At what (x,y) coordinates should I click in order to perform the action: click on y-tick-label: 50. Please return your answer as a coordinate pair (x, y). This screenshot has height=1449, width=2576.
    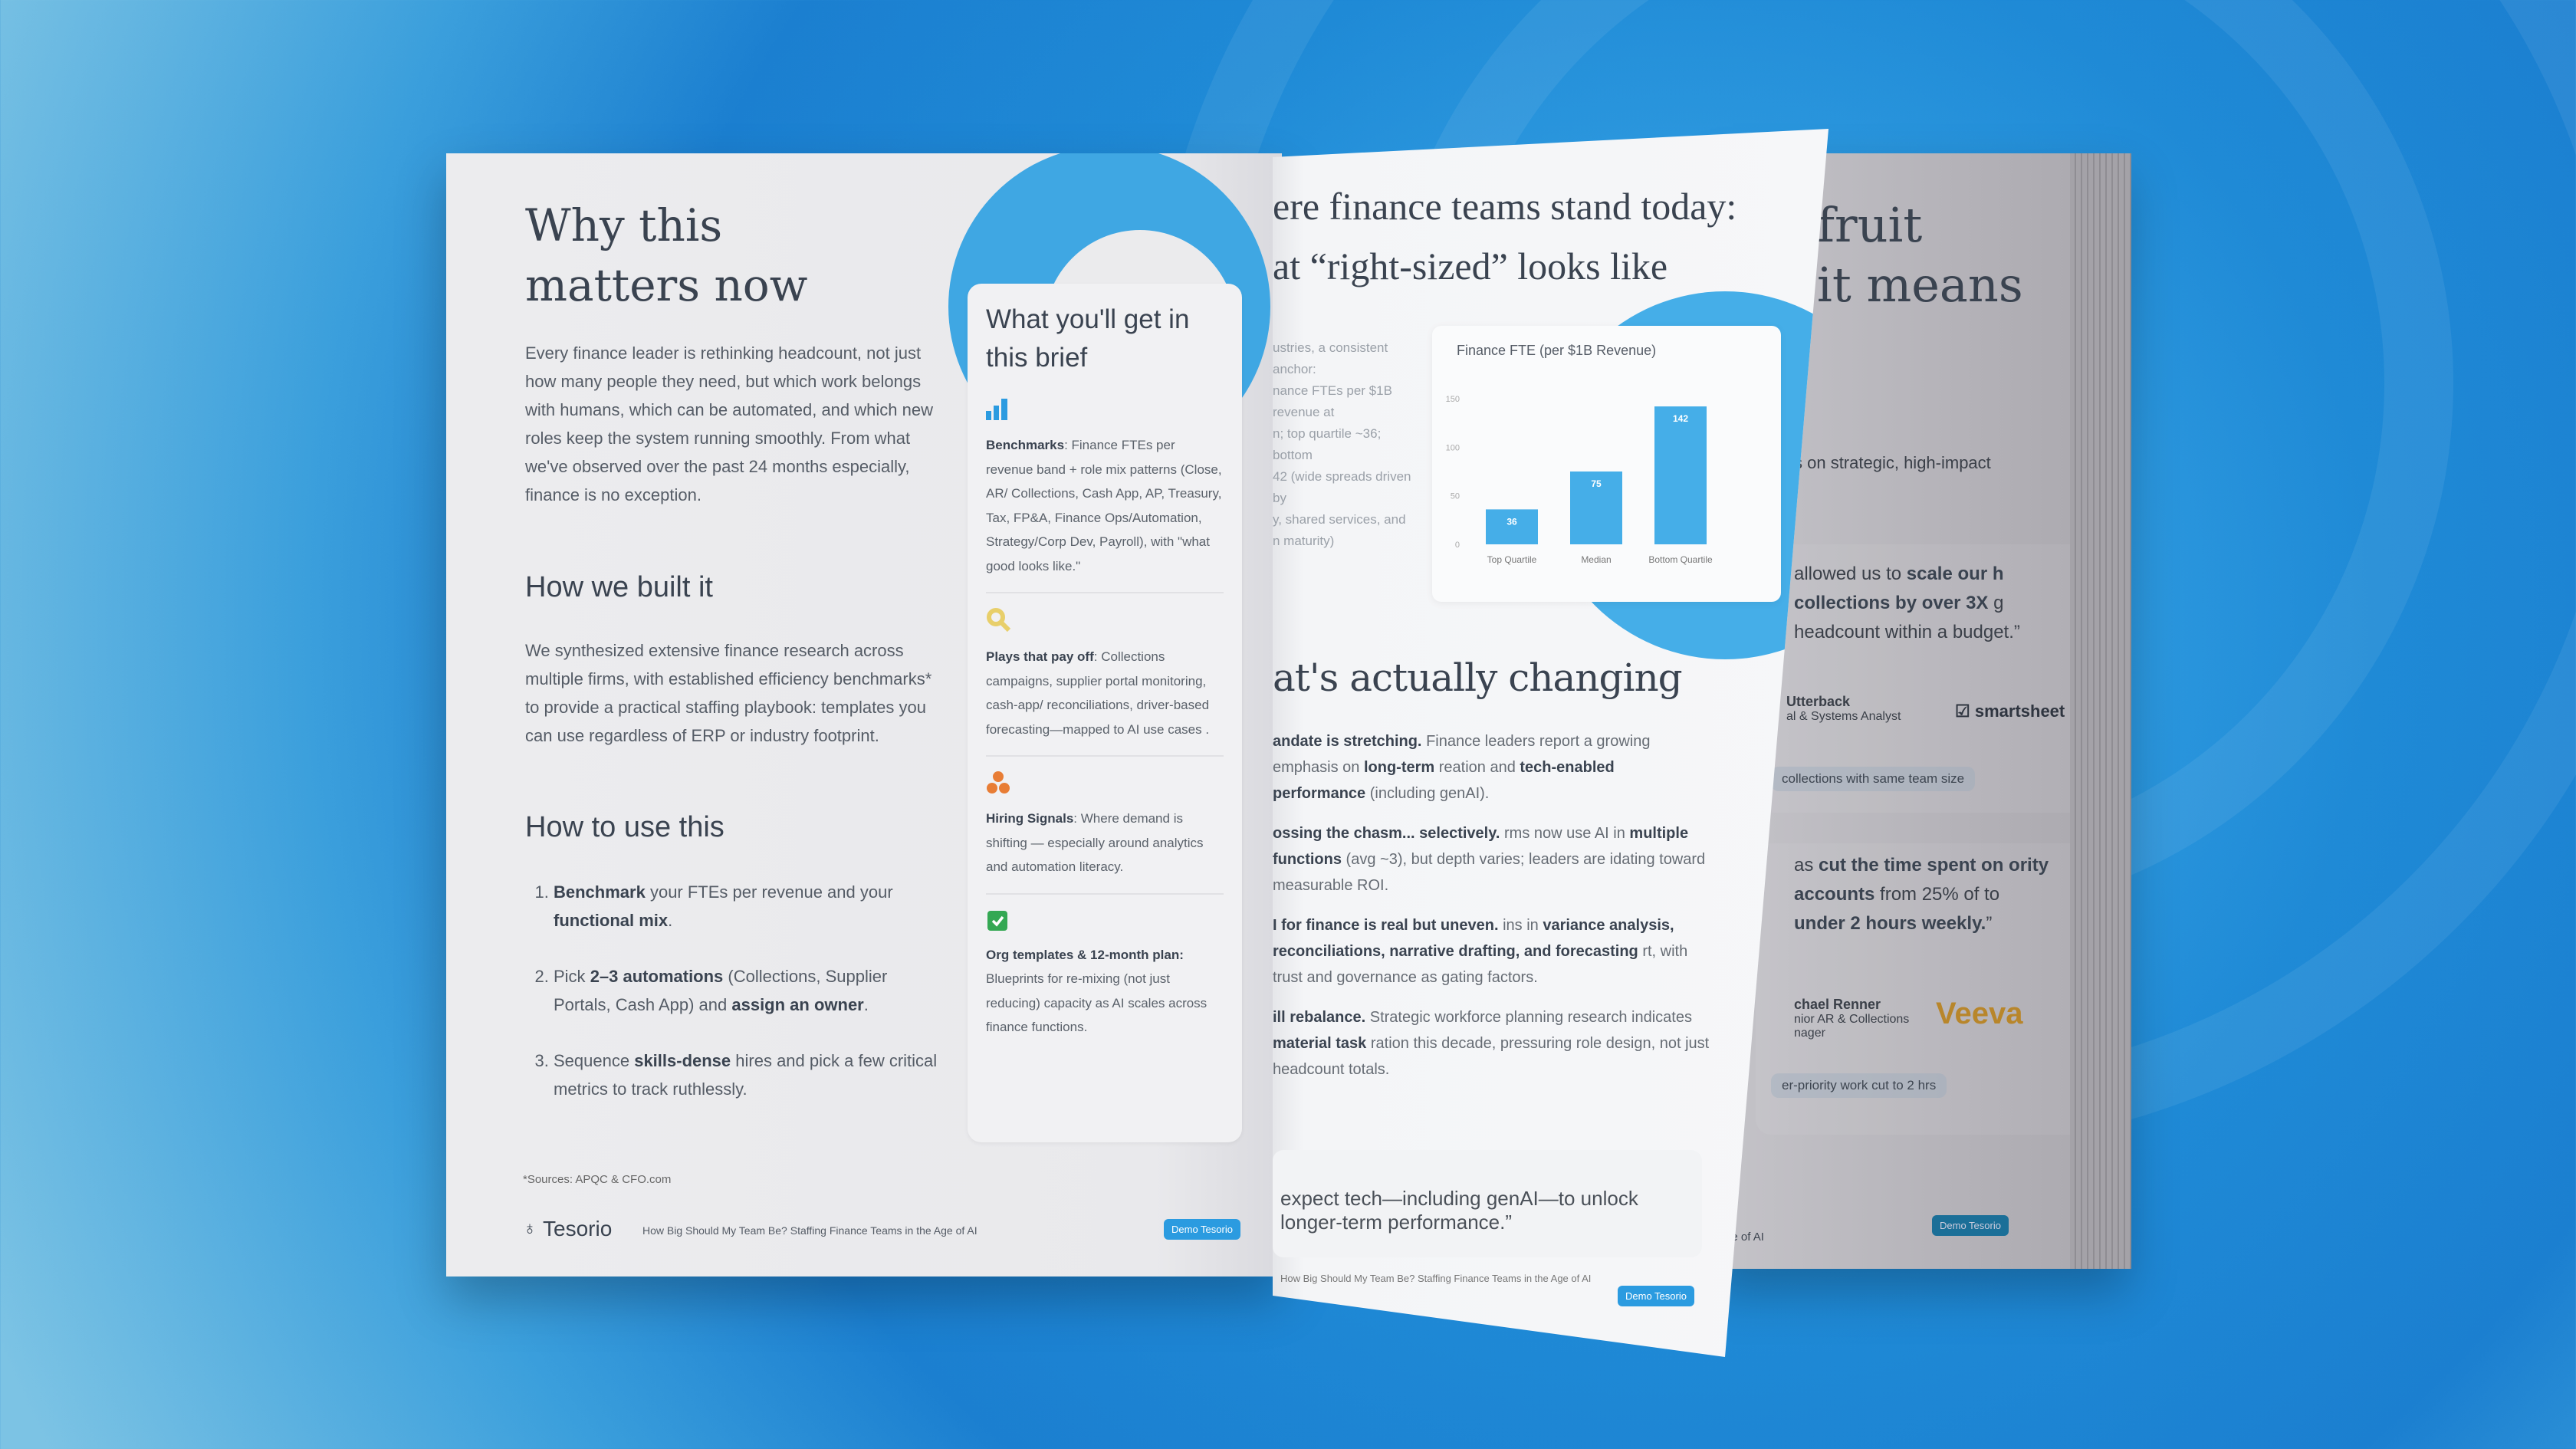
    Looking at the image, I should click on (1456, 496).